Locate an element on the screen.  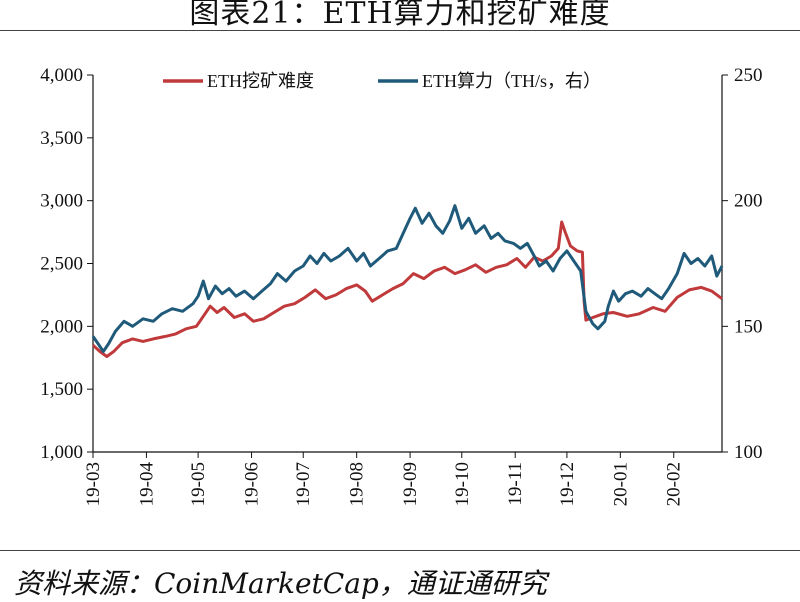
legend-label: ETH算力（TH/s，右） is located at coordinates (511, 81).